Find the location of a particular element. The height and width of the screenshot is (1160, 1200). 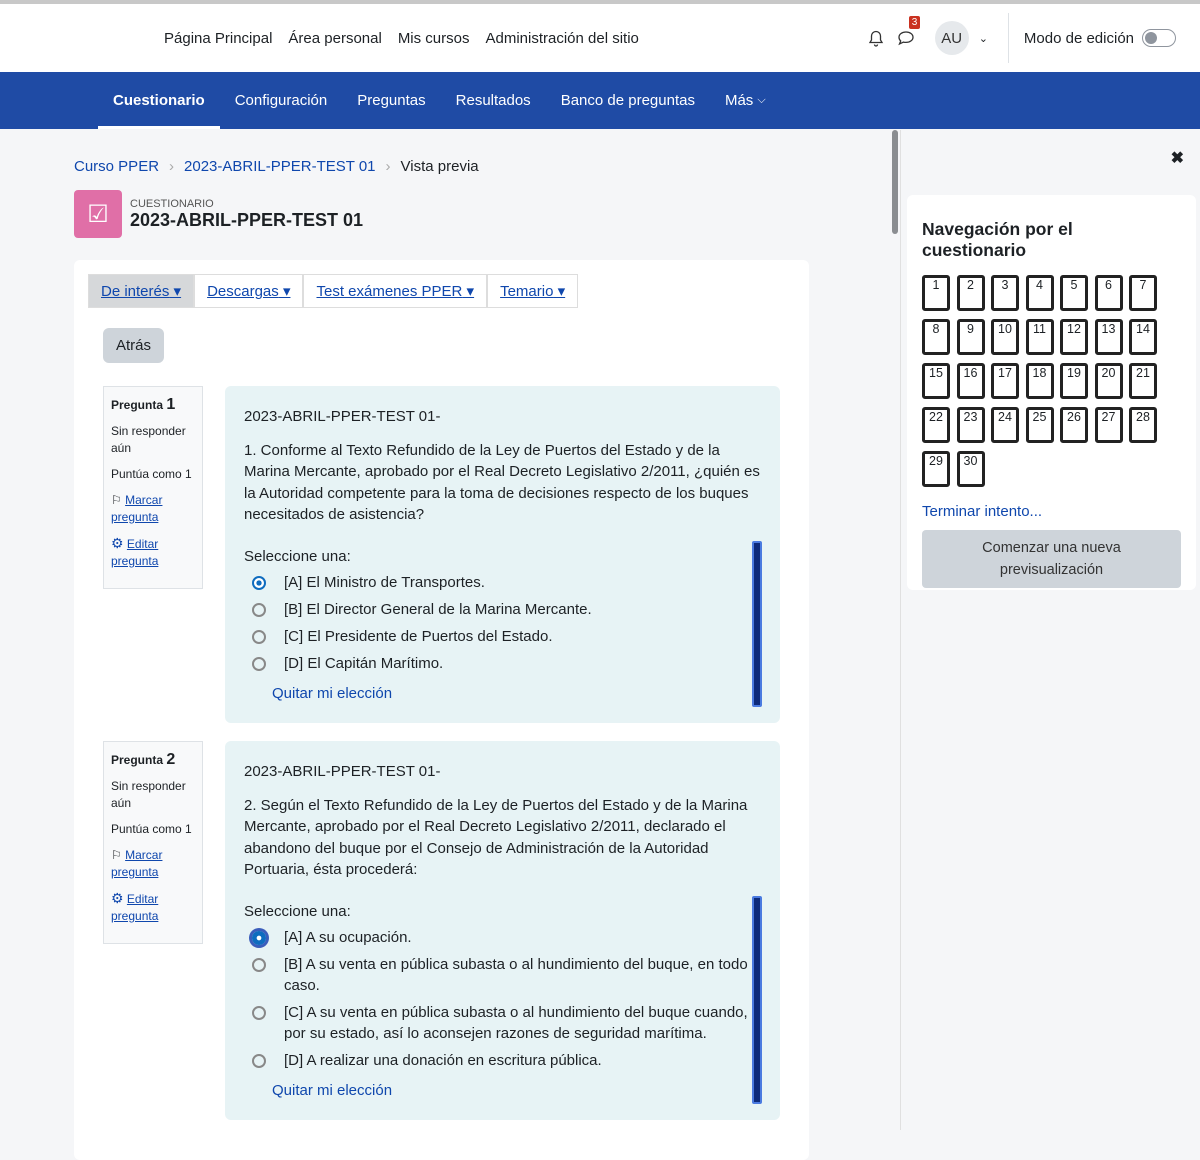

tab-more: Más ⌵ is located at coordinates (745, 100).